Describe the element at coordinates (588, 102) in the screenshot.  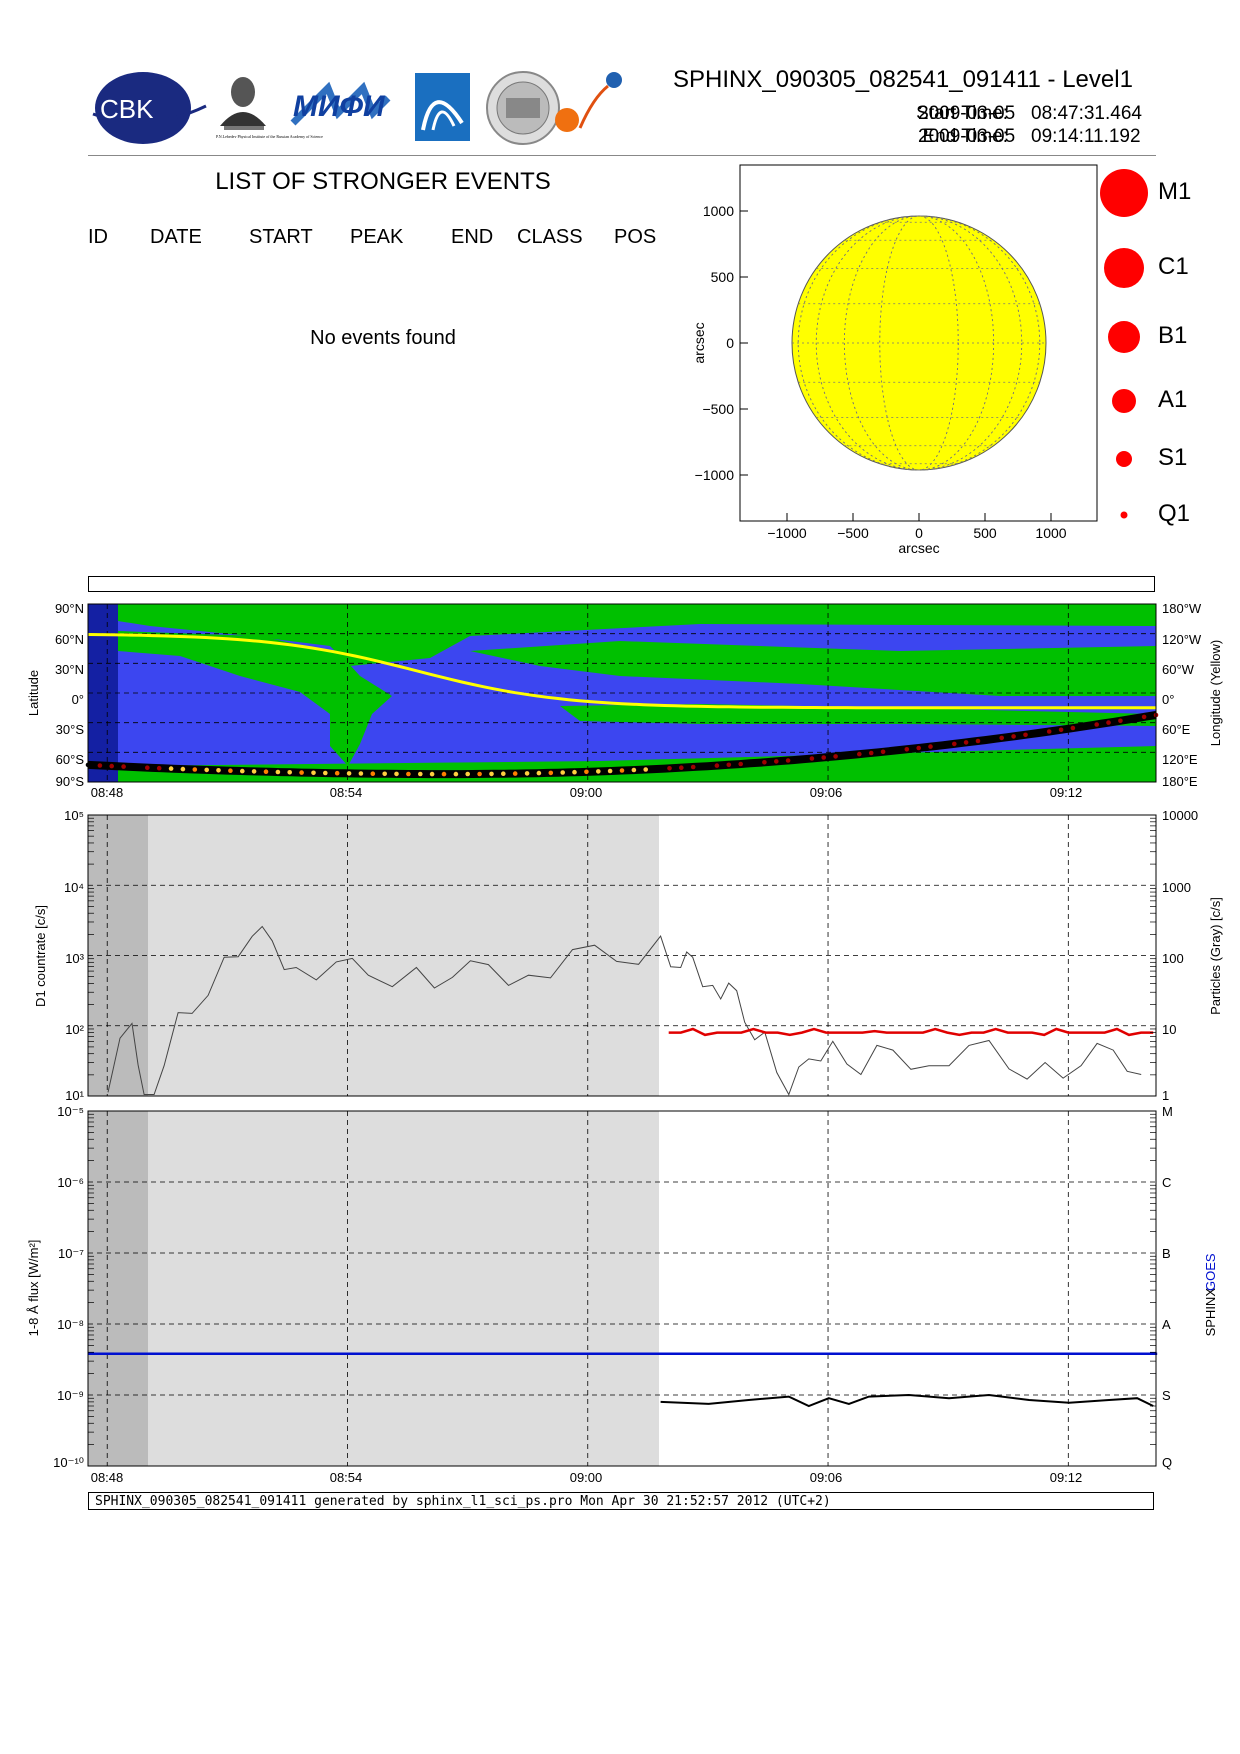
I see `sun-logo` at that location.